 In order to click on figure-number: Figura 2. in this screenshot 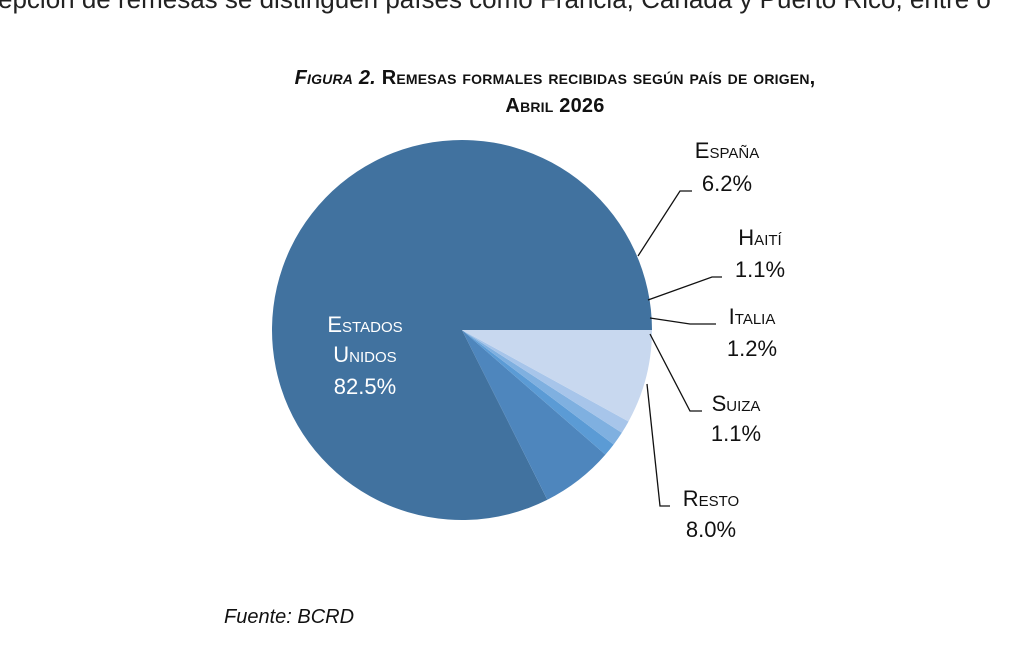, I will do `click(335, 78)`.